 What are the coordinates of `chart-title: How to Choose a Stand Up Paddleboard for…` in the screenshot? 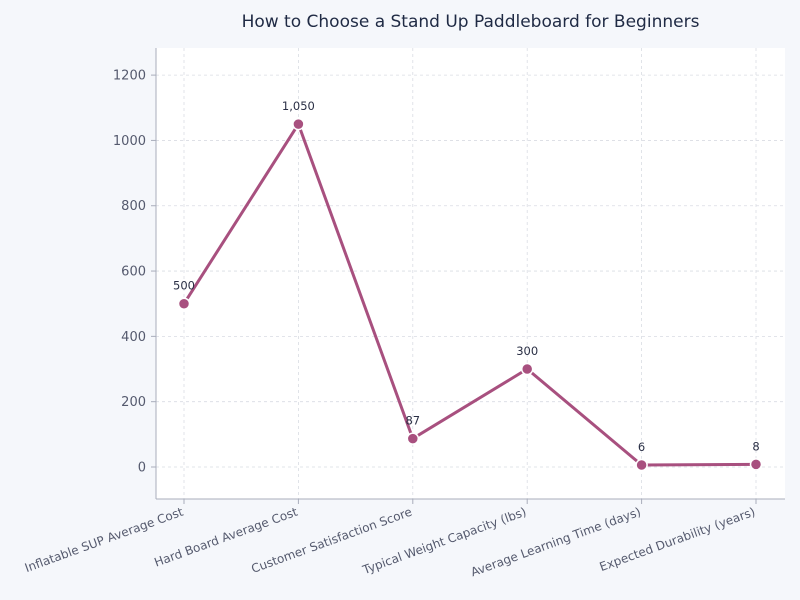 It's located at (470, 22).